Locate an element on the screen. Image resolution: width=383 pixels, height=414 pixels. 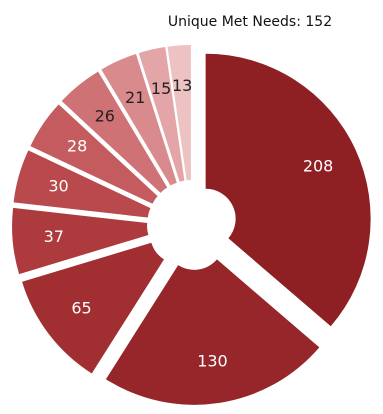
data-label: 15 is located at coordinates (161, 88).